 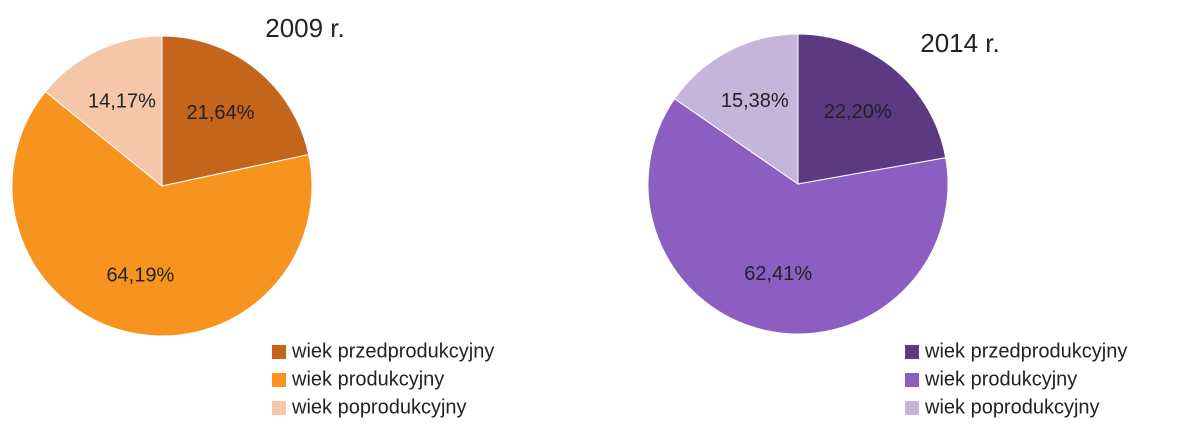 I want to click on data-label: 21,64%, so click(x=221, y=113).